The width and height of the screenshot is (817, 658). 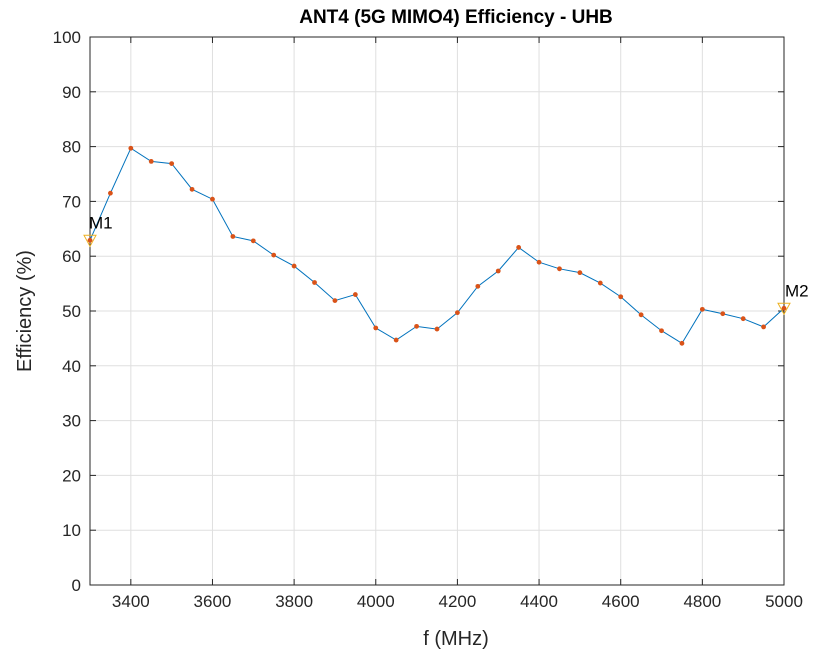 What do you see at coordinates (457, 601) in the screenshot?
I see `x-tick-label: 4200` at bounding box center [457, 601].